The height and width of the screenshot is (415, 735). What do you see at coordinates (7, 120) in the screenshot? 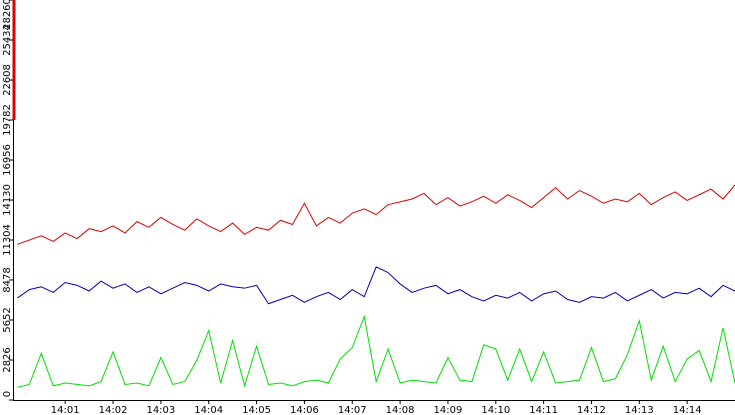
I see `y-tick-label: 19782` at bounding box center [7, 120].